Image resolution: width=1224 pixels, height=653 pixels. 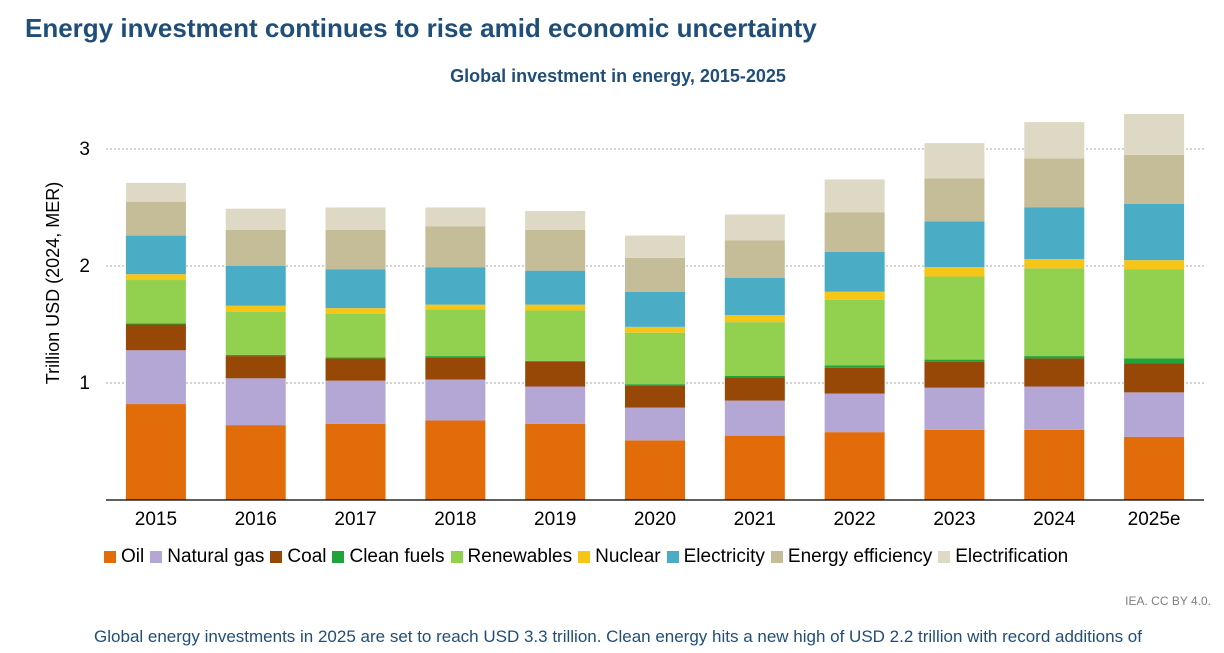 What do you see at coordinates (84, 383) in the screenshot?
I see `y-tick-label: 1` at bounding box center [84, 383].